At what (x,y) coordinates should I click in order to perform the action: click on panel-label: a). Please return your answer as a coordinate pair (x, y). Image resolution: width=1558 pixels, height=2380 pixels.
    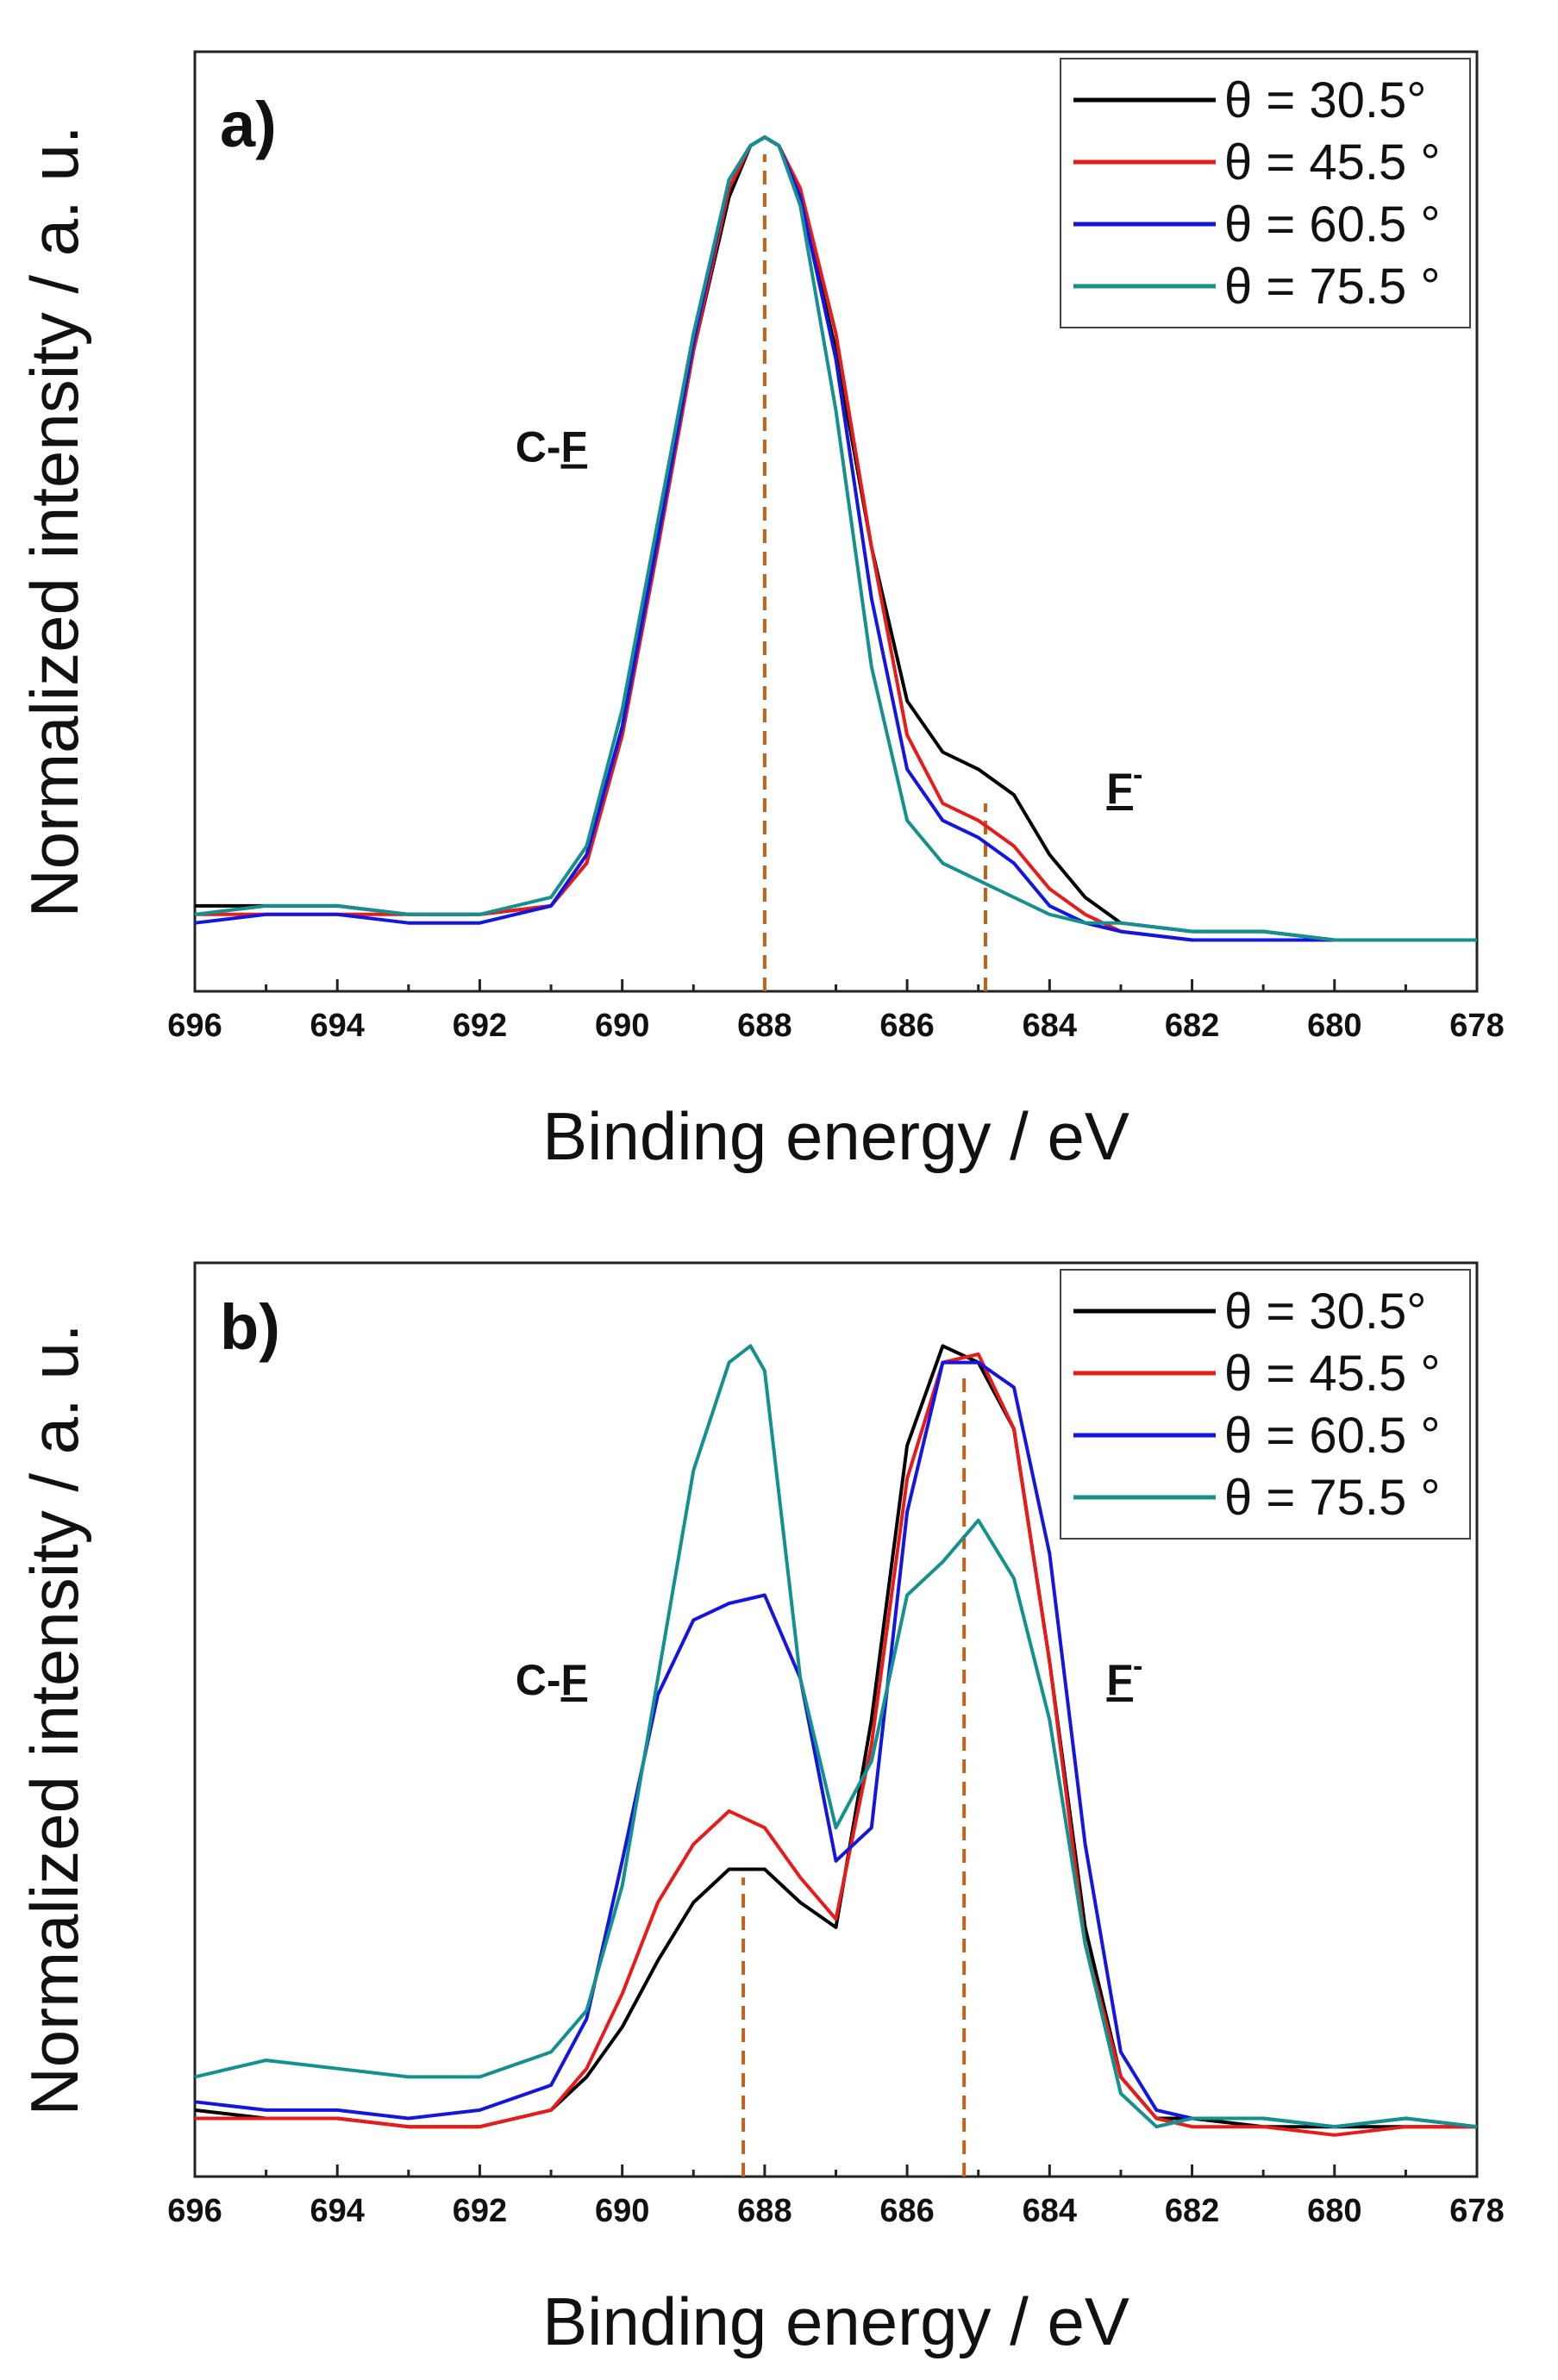
    Looking at the image, I should click on (248, 125).